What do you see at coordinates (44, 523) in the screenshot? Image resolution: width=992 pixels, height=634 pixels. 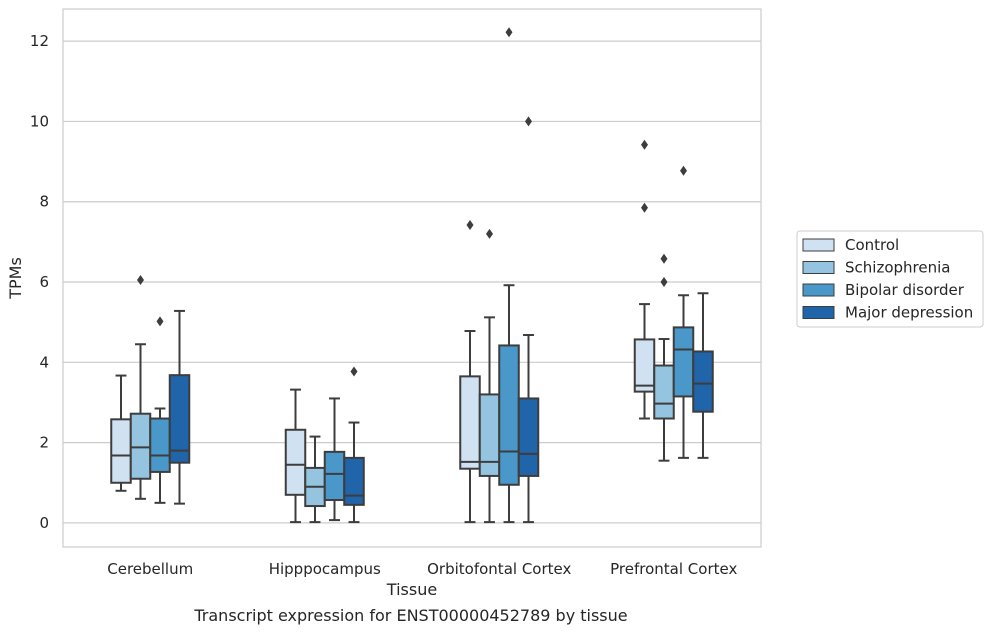 I see `y-tick-label: 0` at bounding box center [44, 523].